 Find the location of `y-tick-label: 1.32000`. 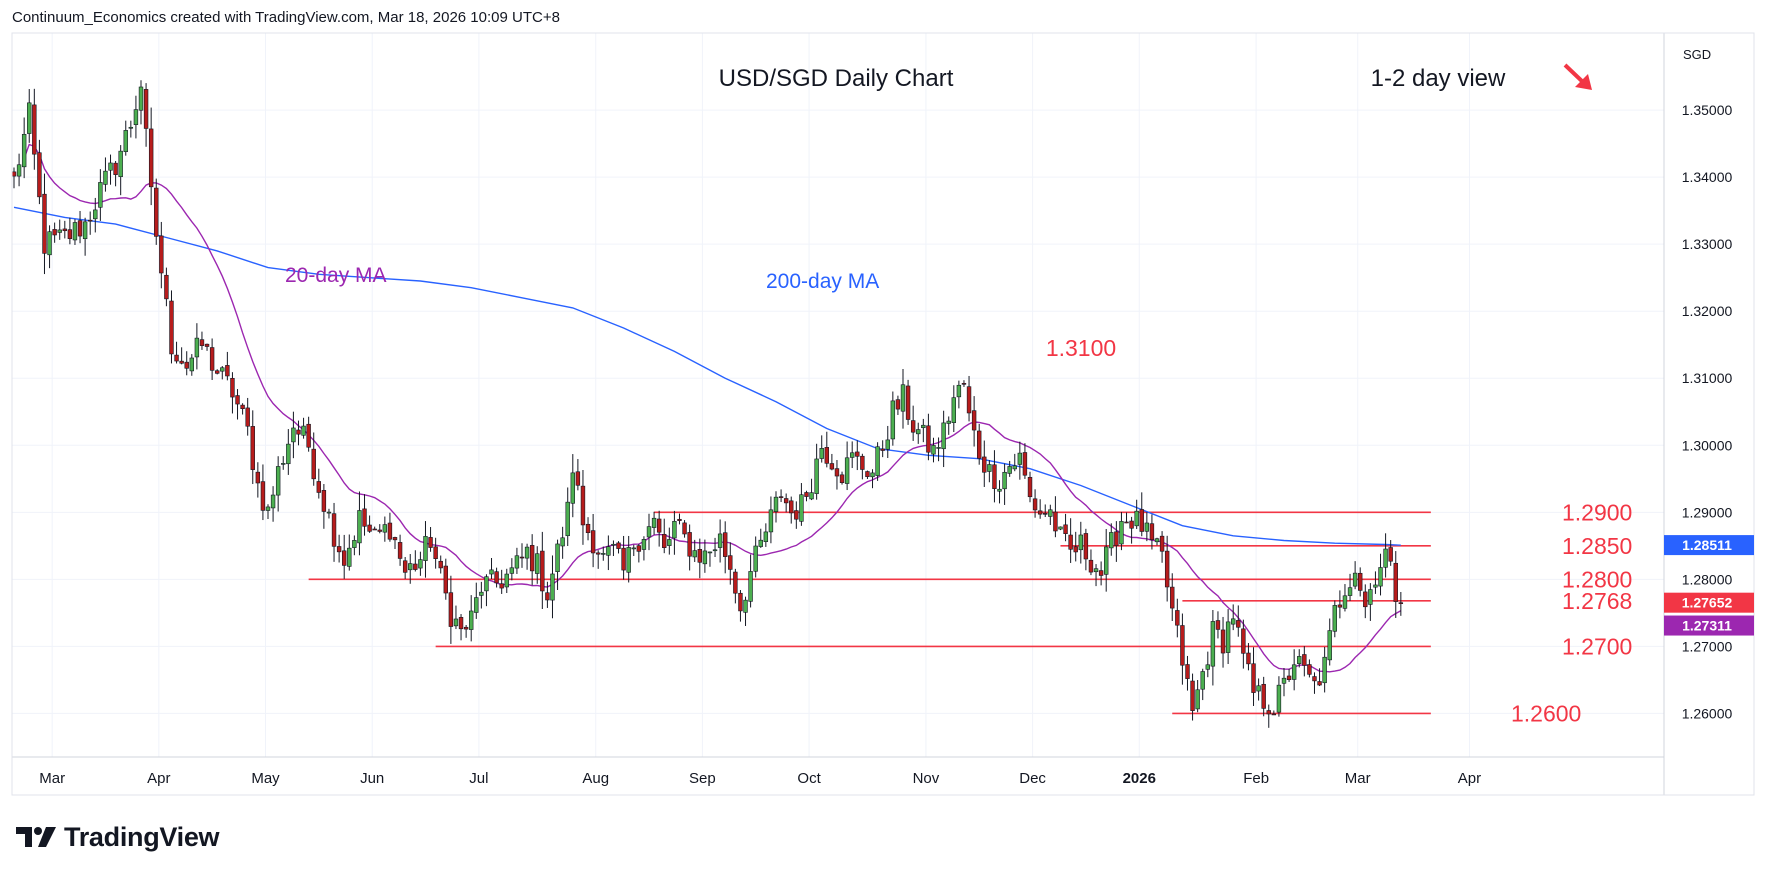

y-tick-label: 1.32000 is located at coordinates (1707, 311).